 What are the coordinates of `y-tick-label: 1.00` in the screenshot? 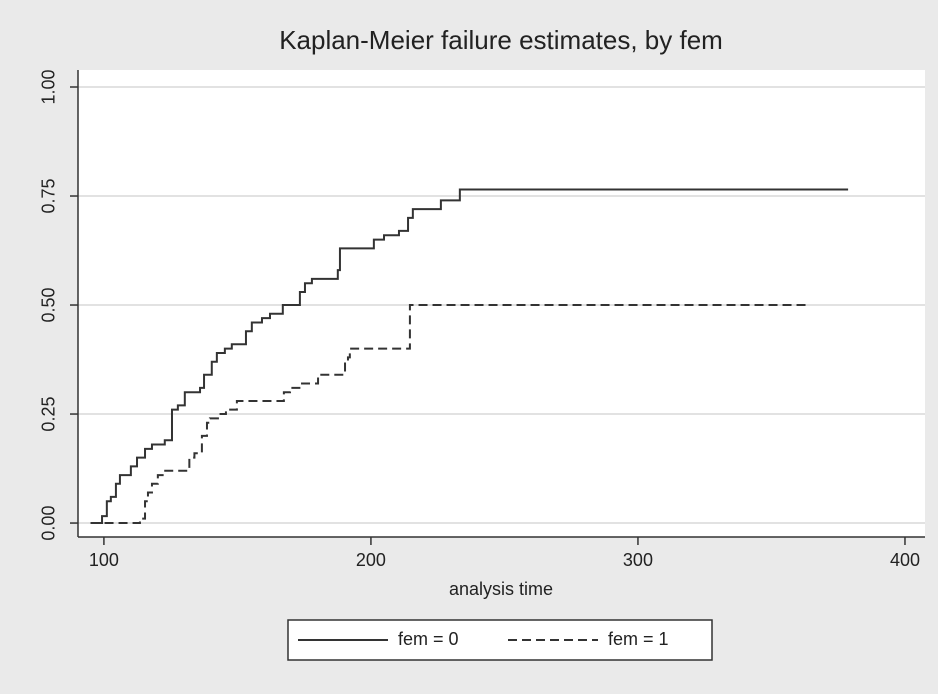 It's located at (49, 86).